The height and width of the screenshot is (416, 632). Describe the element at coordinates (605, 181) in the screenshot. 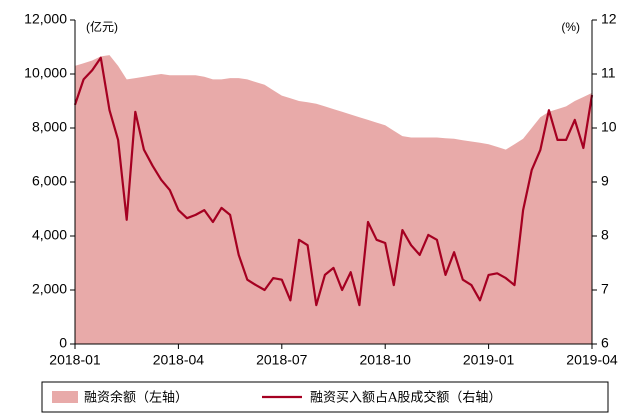

I see `y2-tick-label: 9` at that location.